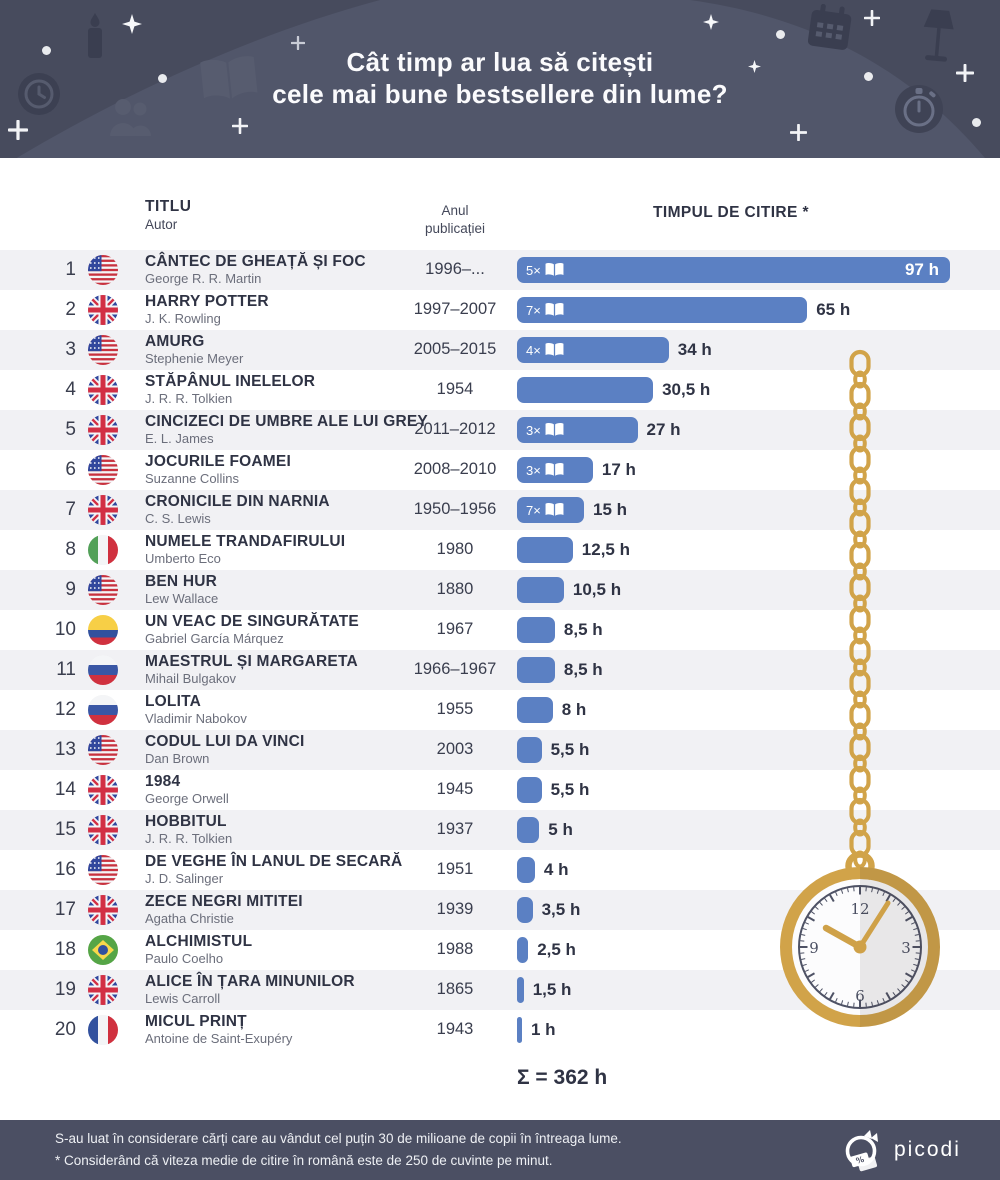 The height and width of the screenshot is (1180, 1000). What do you see at coordinates (546, 950) in the screenshot?
I see `bar-cell: 2,5 h` at bounding box center [546, 950].